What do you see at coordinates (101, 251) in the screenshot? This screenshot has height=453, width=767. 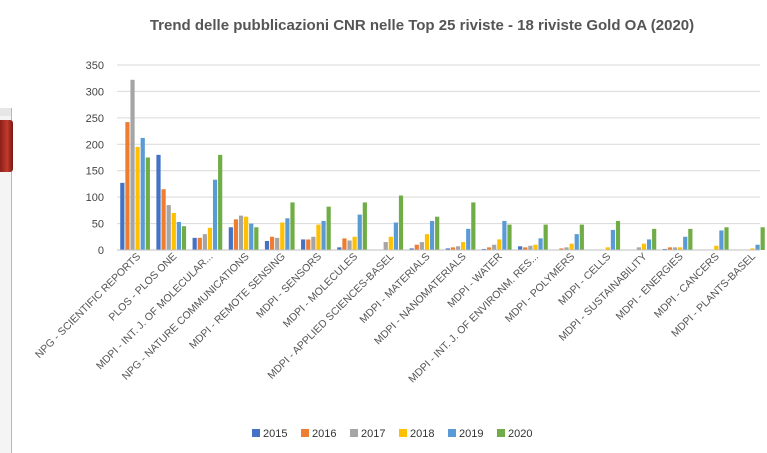 I see `y-tick-label: 0` at bounding box center [101, 251].